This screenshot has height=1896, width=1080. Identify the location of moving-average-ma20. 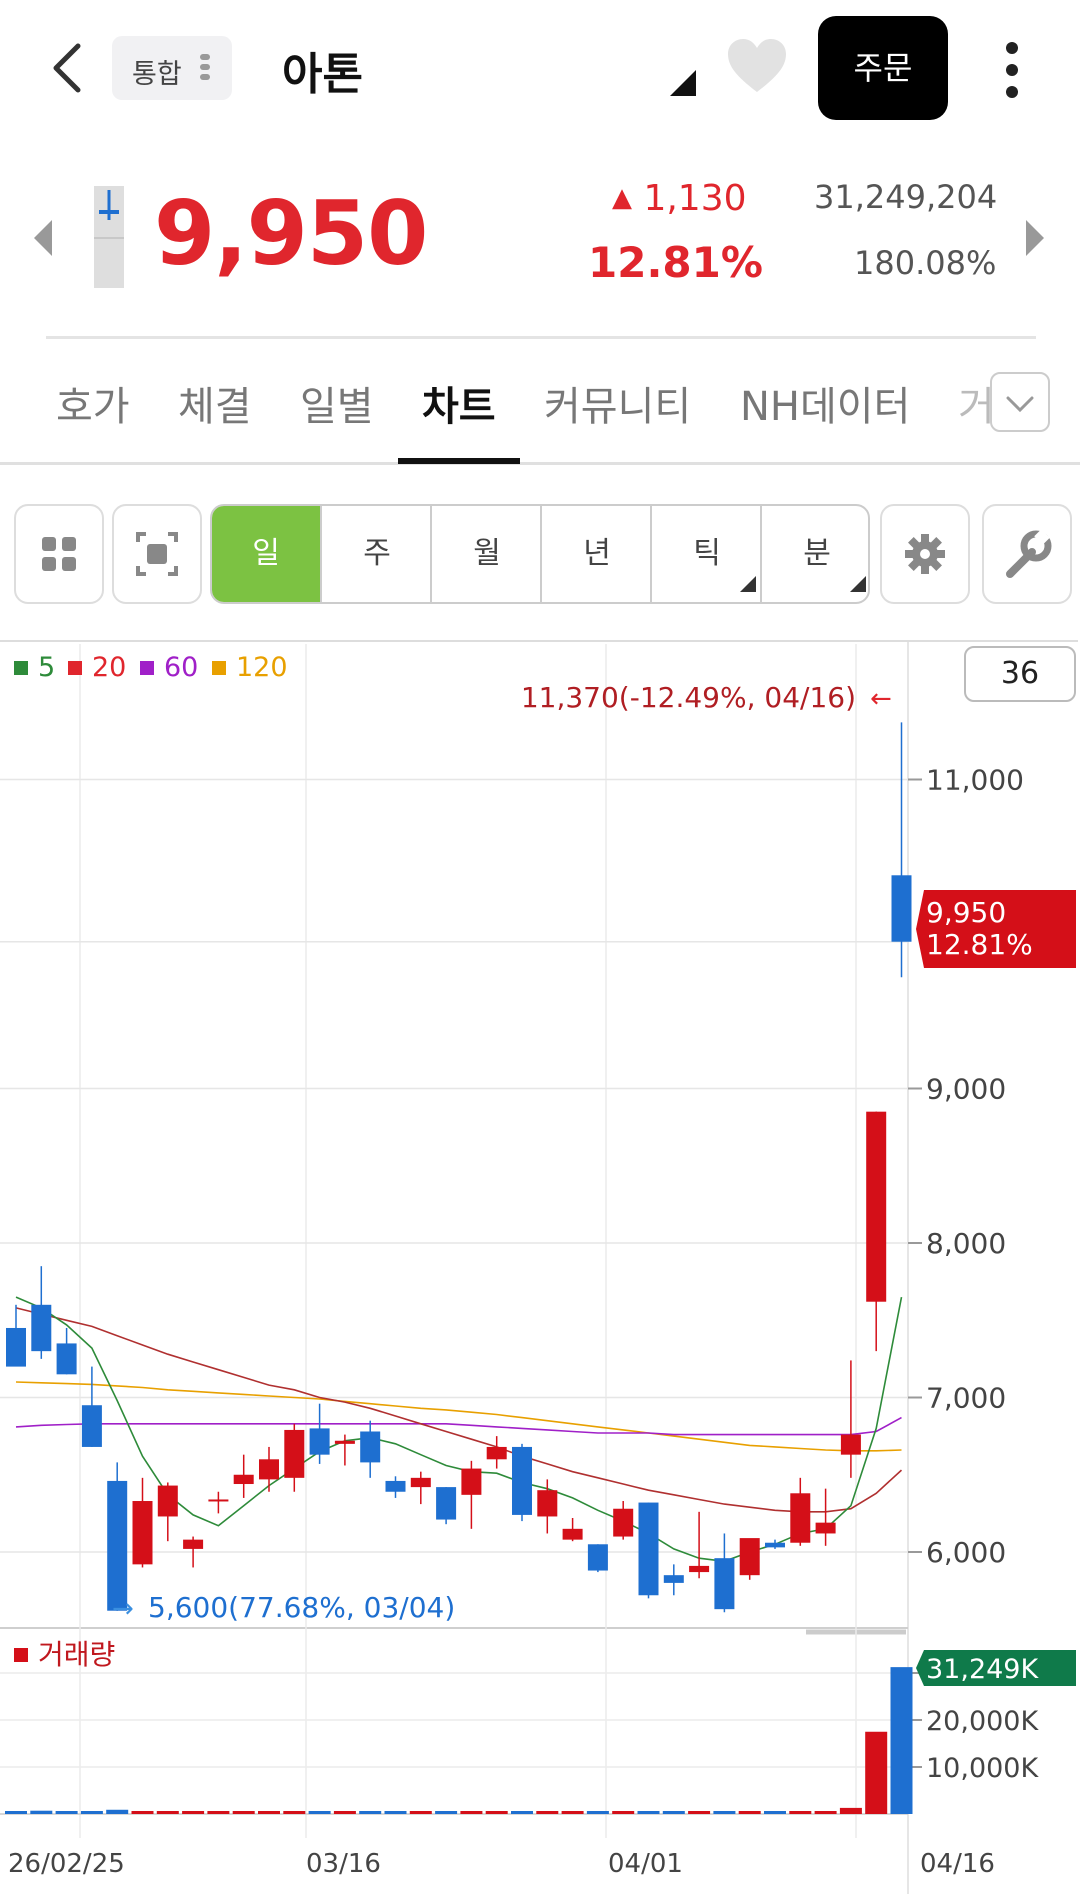
(459, 1410).